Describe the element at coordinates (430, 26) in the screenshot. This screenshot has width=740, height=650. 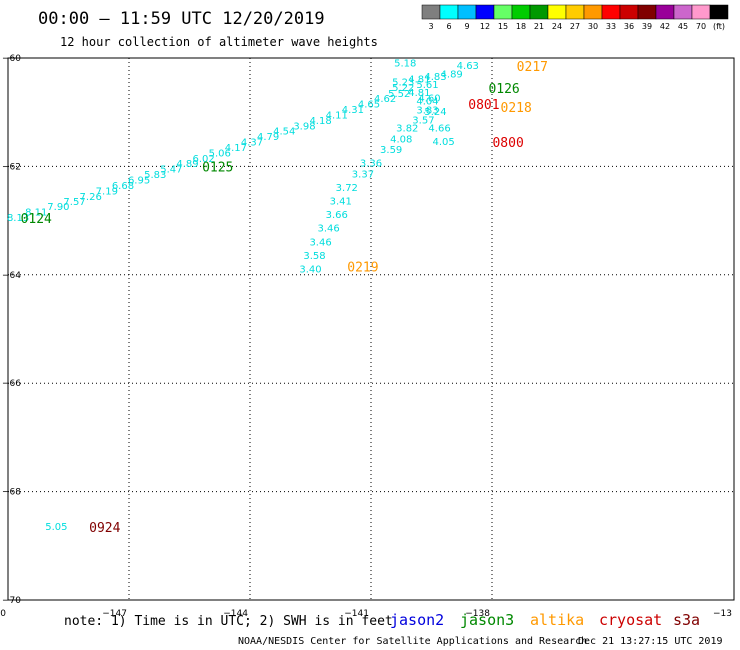
I see `color-scale-label: 3` at that location.